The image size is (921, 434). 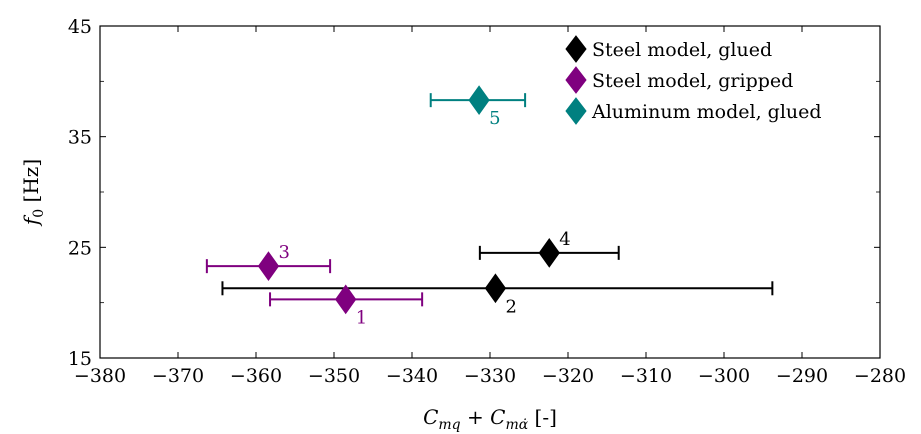 What do you see at coordinates (564, 239) in the screenshot?
I see `point-label: 4` at bounding box center [564, 239].